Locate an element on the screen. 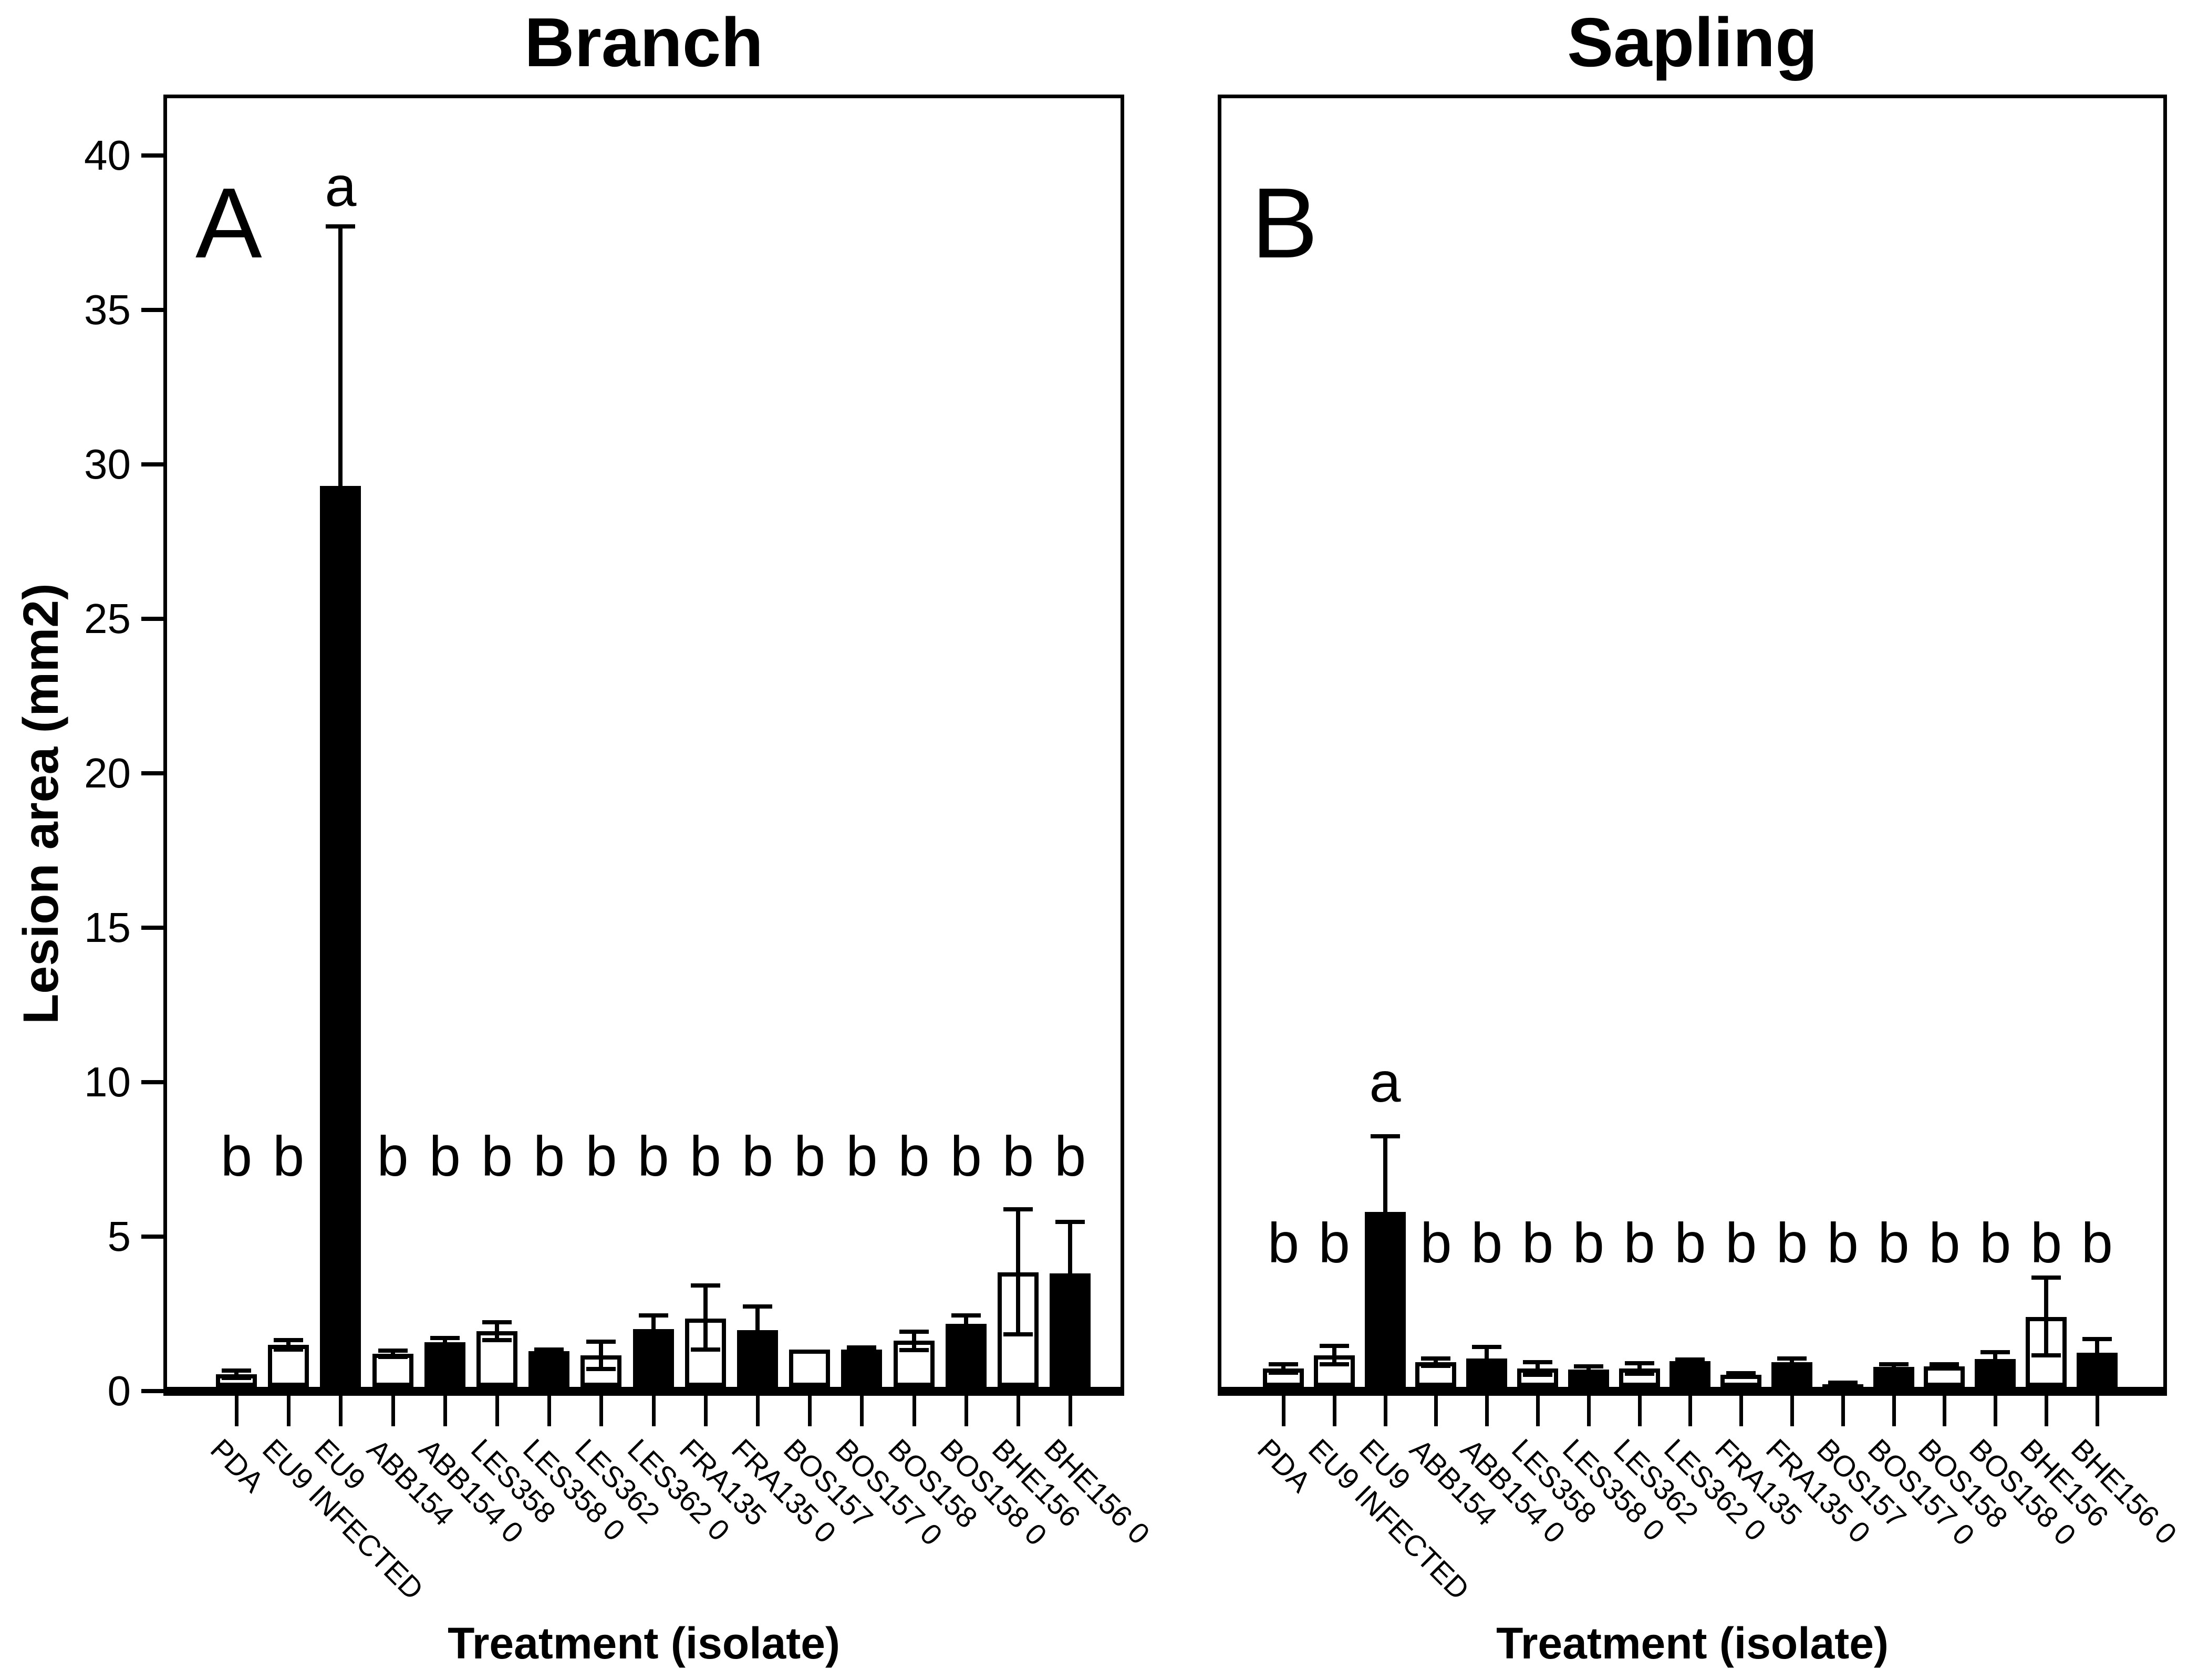 The width and height of the screenshot is (2188, 1680). panel-a-title: Branch is located at coordinates (643, 42).